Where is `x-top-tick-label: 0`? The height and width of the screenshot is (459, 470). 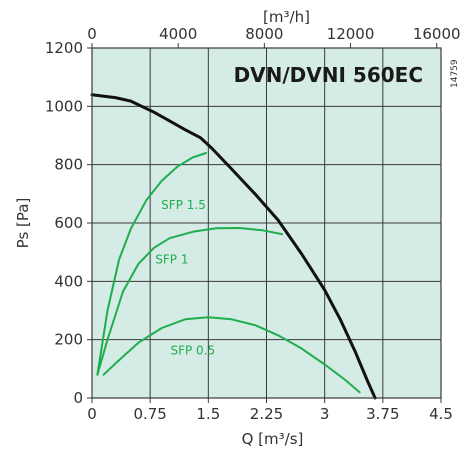
x-top-tick-label: 0 is located at coordinates (92, 34).